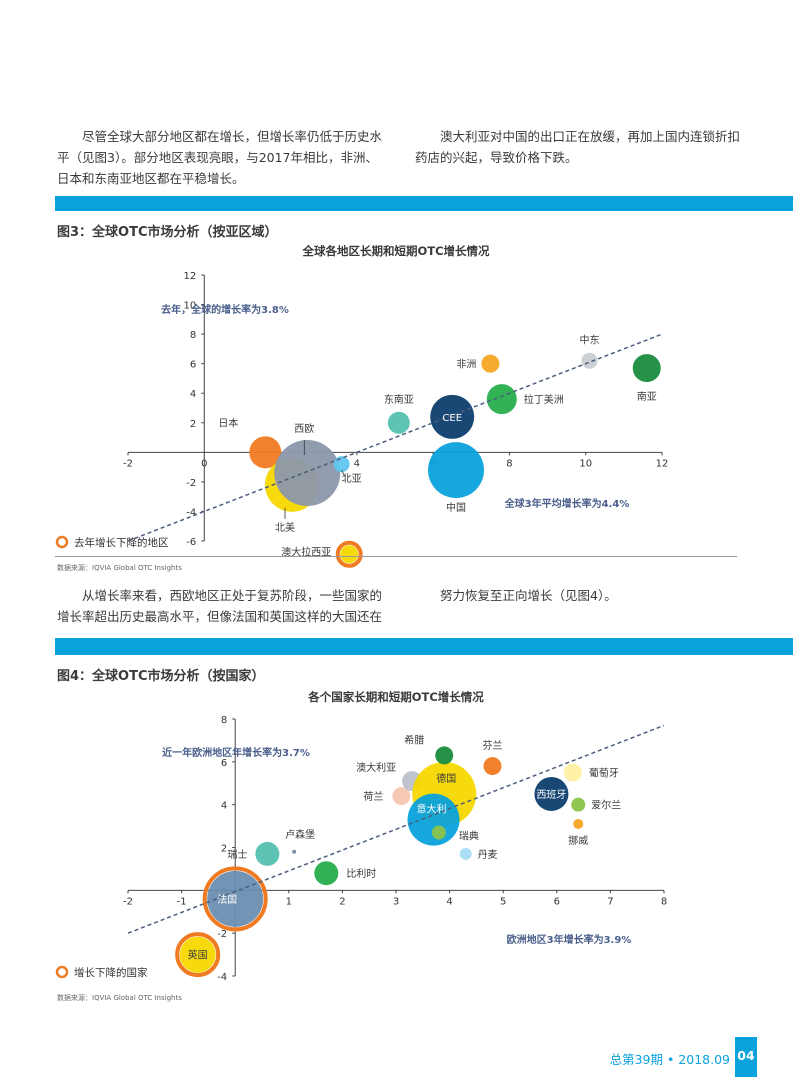 Image resolution: width=793 pixels, height=1077 pixels. Describe the element at coordinates (414, 739) in the screenshot. I see `point-label: 希腊` at that location.